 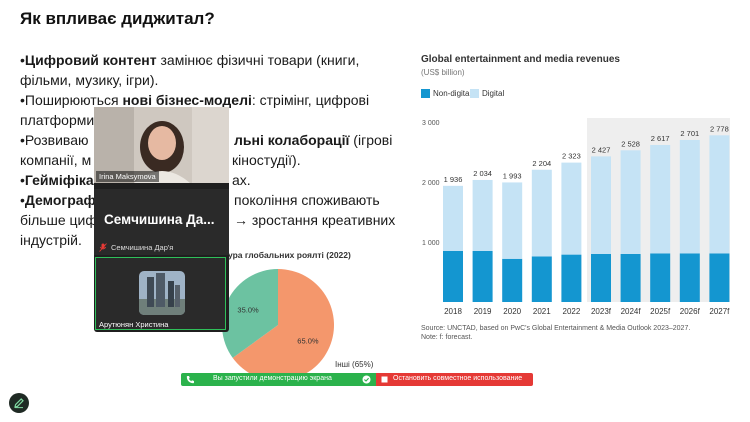 What do you see at coordinates (384, 379) in the screenshot?
I see `stop-icon` at bounding box center [384, 379].